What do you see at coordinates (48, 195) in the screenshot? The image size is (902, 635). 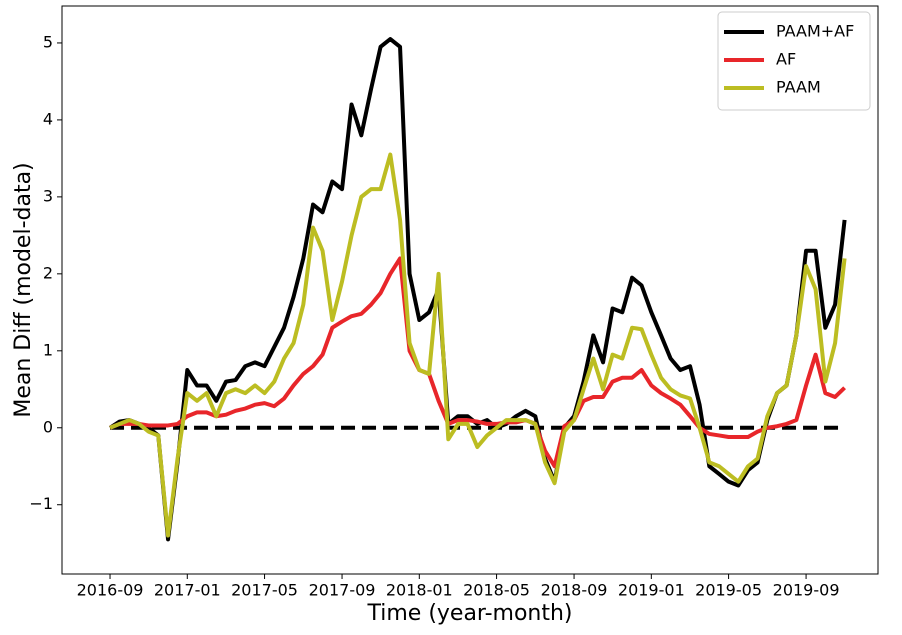 I see `y-tick-label: 3` at bounding box center [48, 195].